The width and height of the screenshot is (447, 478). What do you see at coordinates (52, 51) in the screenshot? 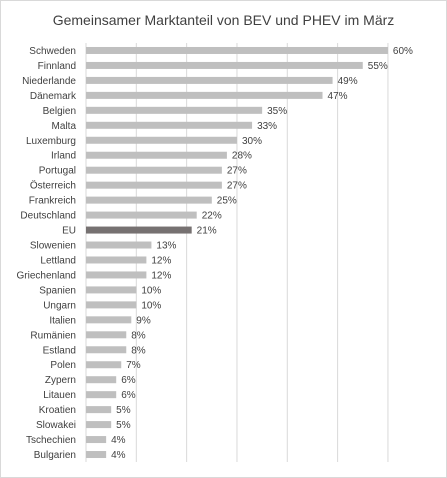
I see `category-label: Schweden` at bounding box center [52, 51].